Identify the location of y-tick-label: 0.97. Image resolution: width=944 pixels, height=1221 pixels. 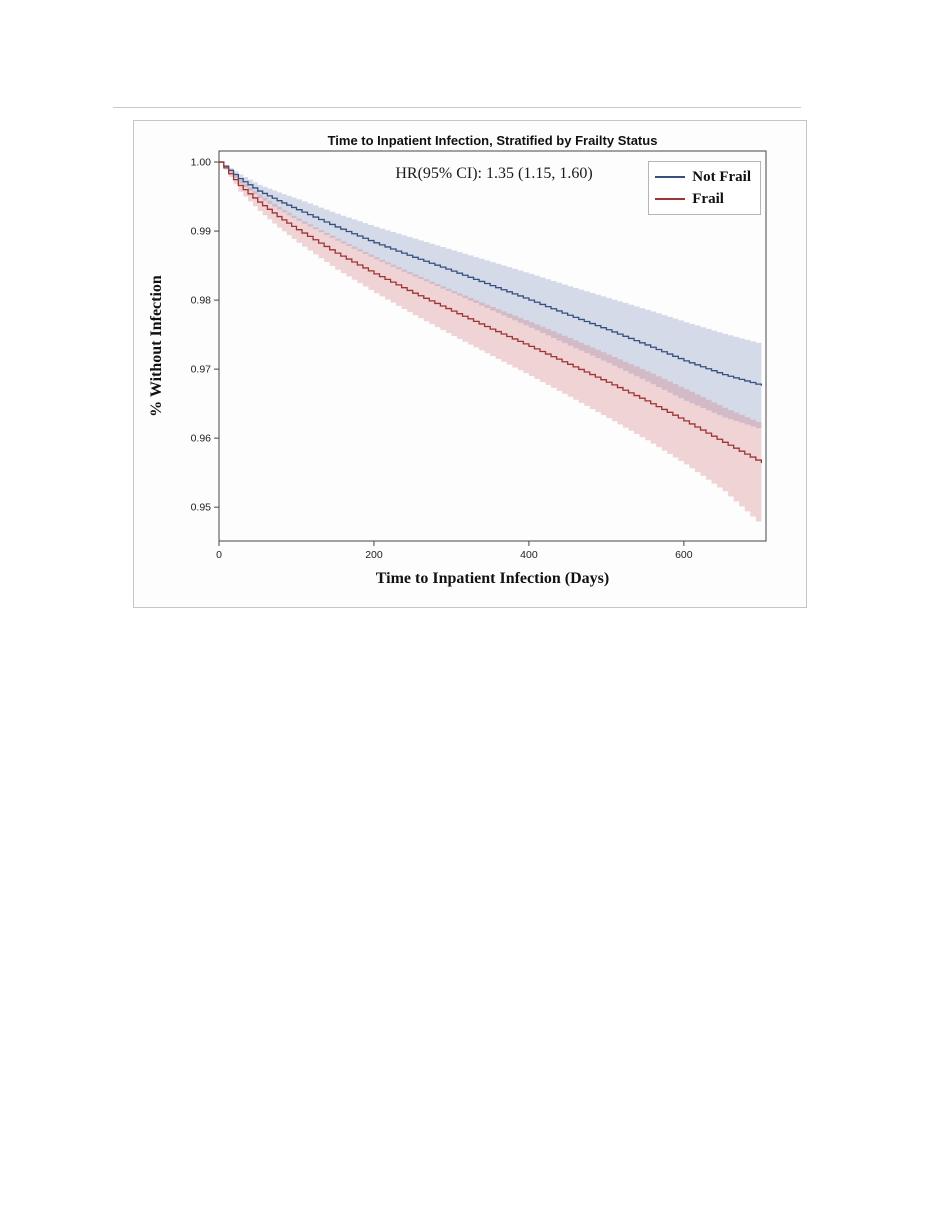
(201, 370).